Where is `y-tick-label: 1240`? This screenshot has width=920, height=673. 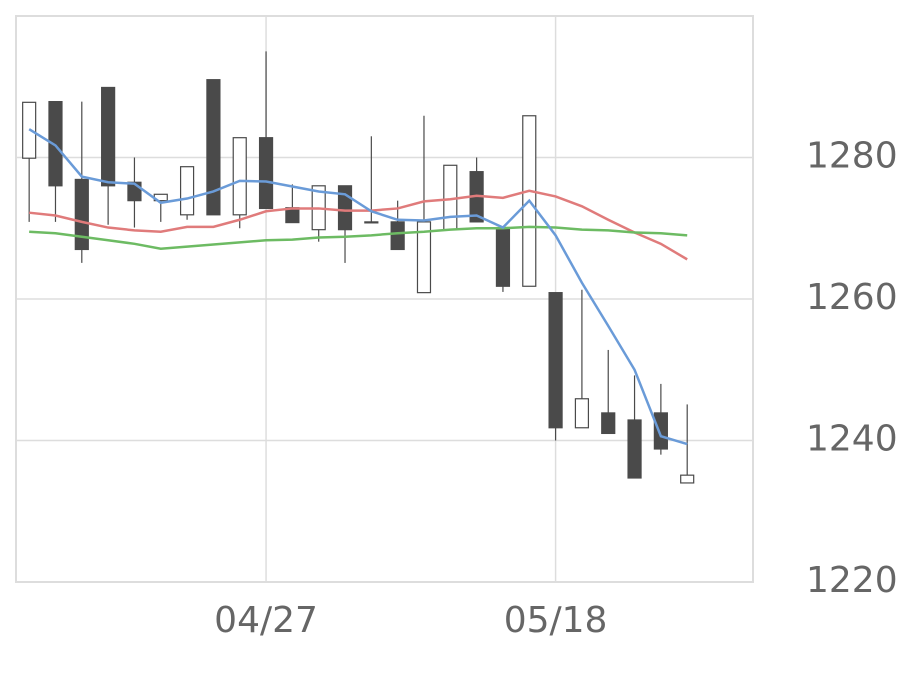 y-tick-label: 1240 is located at coordinates (852, 439).